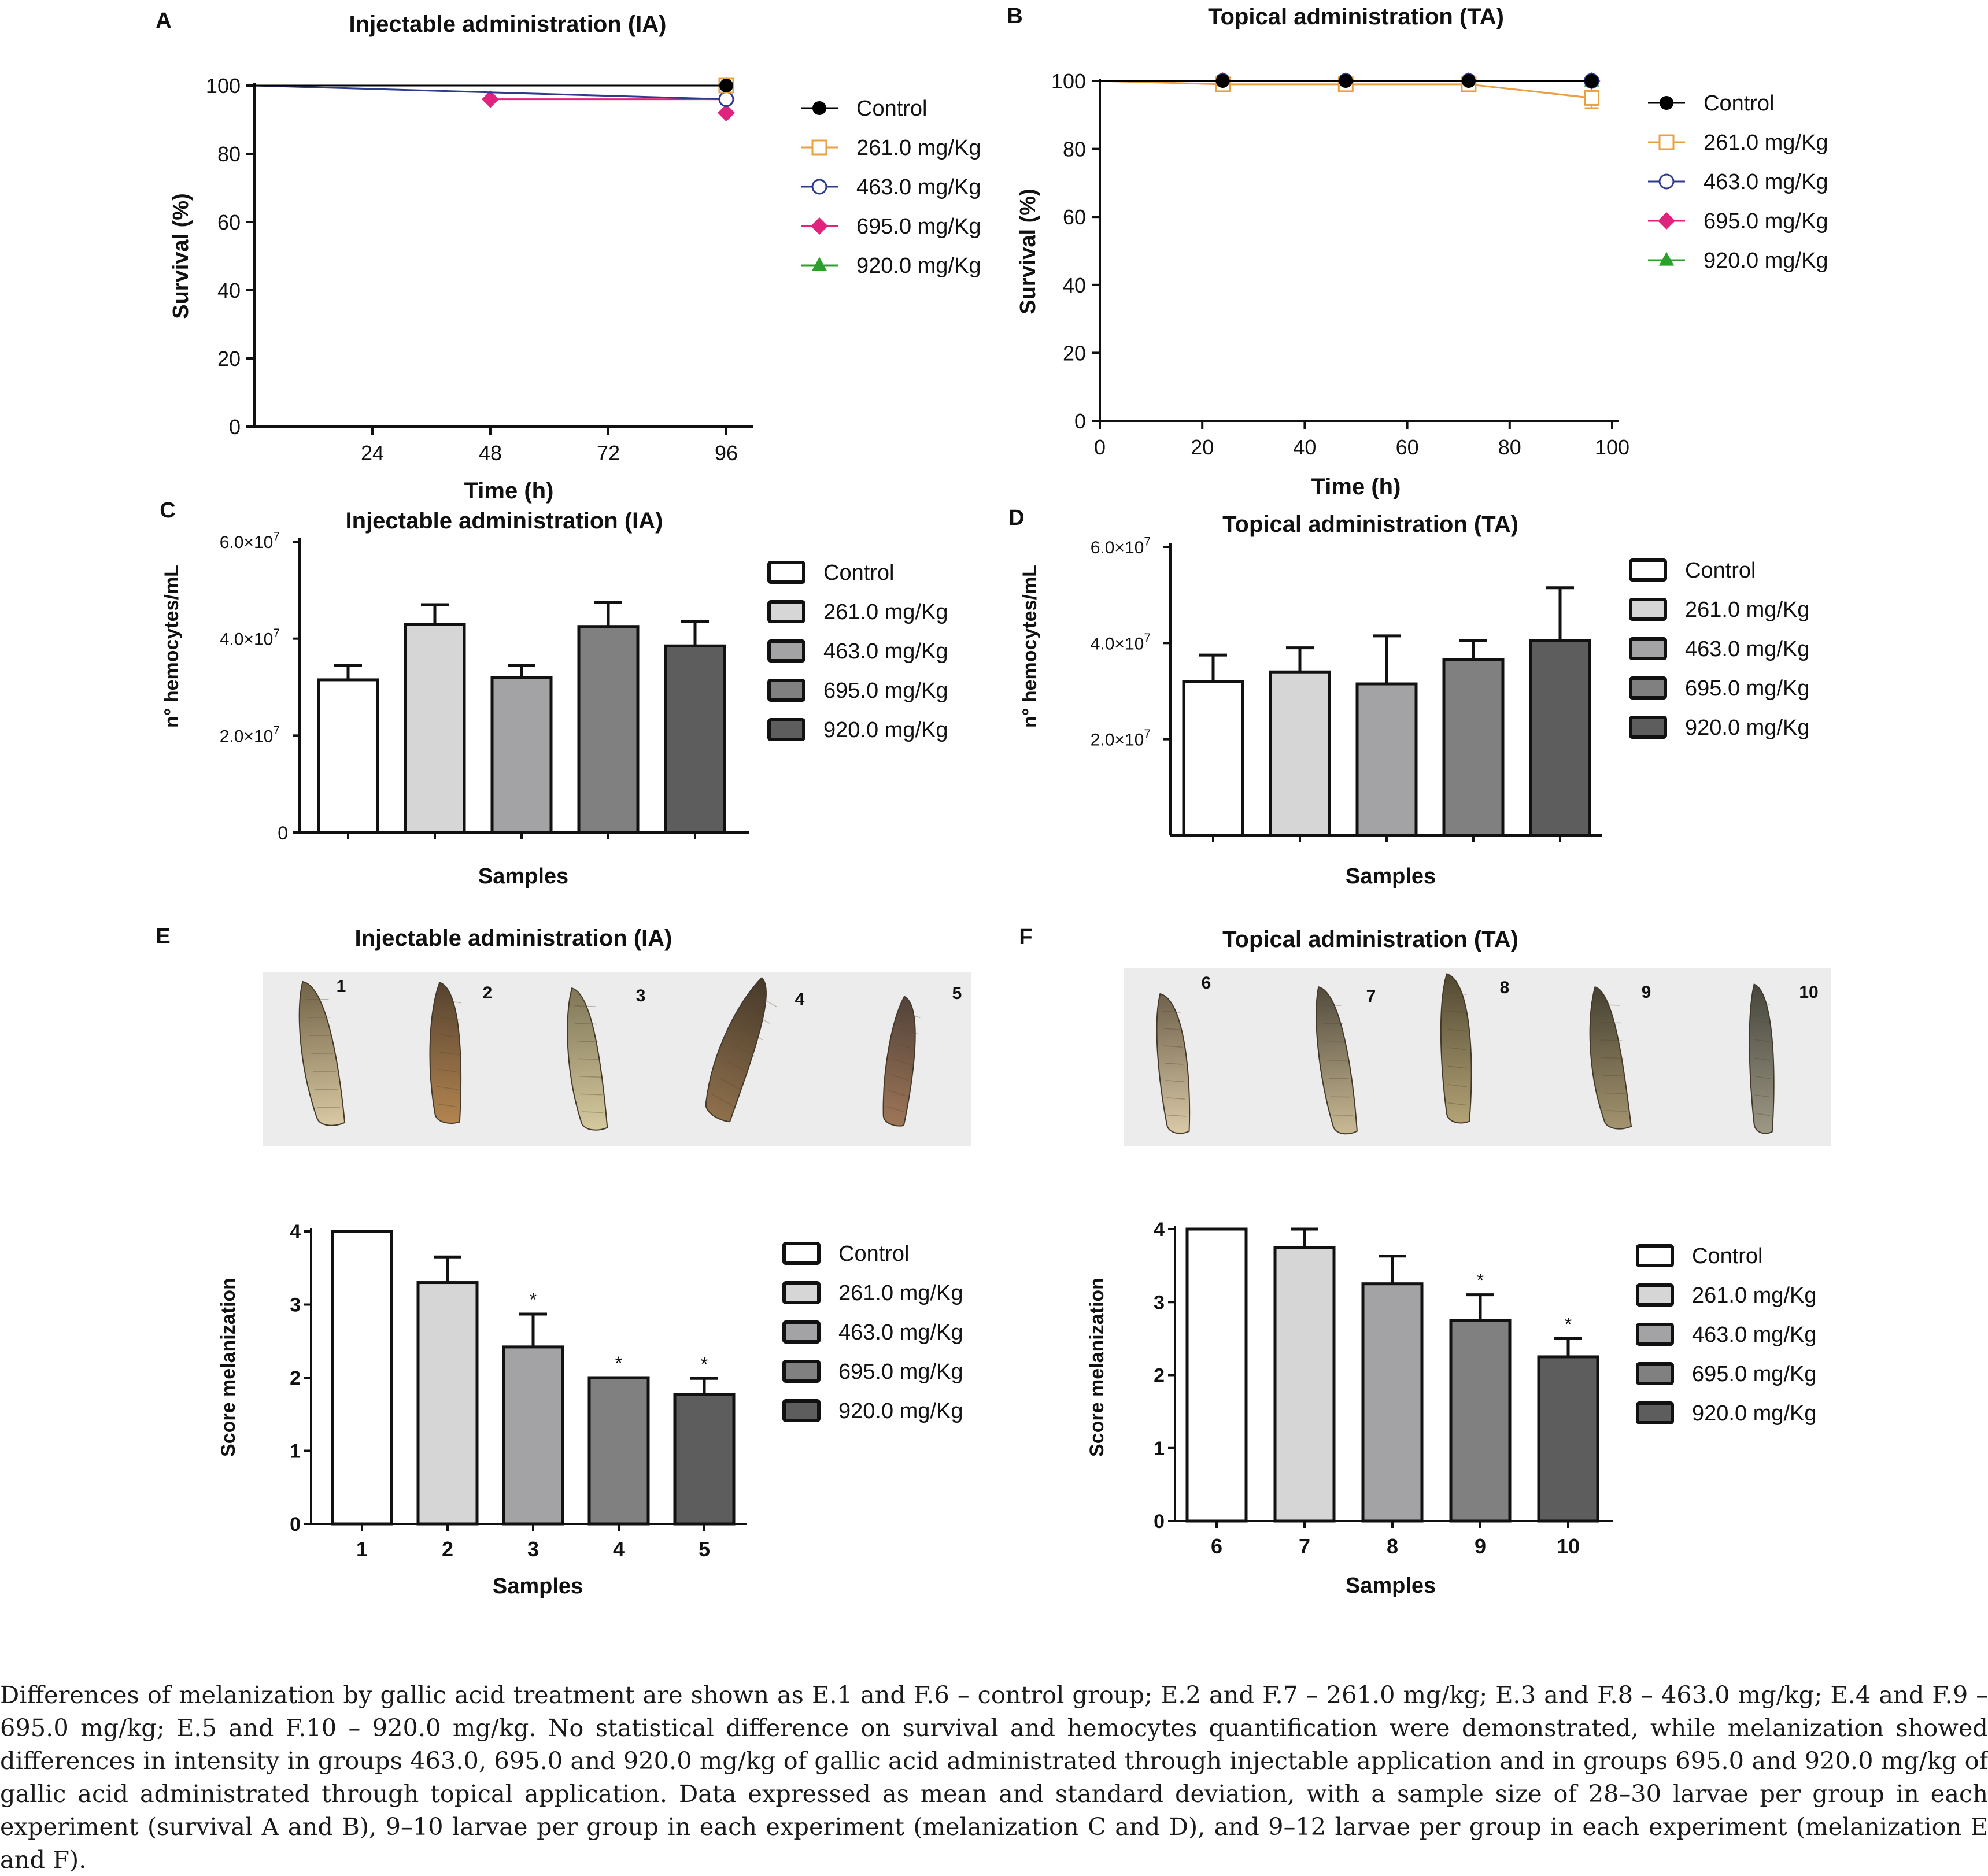 This screenshot has height=1876, width=1988. Describe the element at coordinates (919, 187) in the screenshot. I see `legend-label-a: 463.0 mg/Kg` at that location.